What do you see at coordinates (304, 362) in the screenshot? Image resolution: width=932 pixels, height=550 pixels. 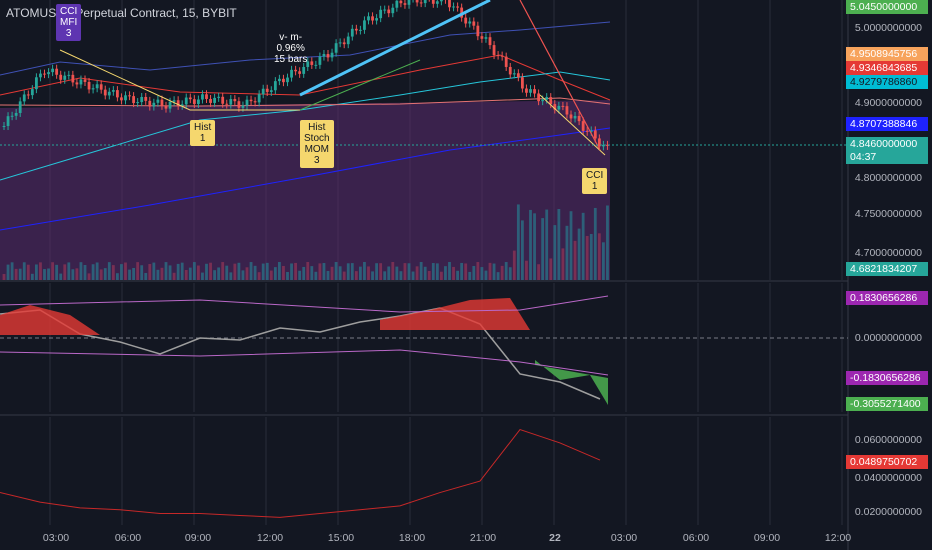 I see `lower-band` at bounding box center [304, 362].